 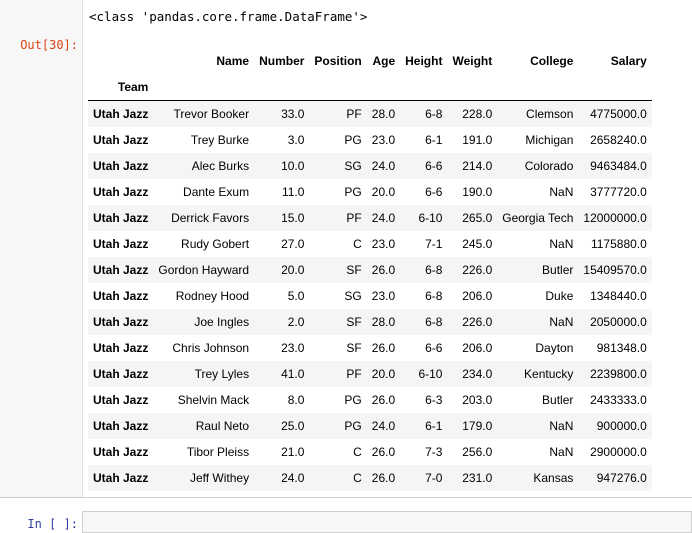 I want to click on table-cell: Kansas, so click(x=553, y=477).